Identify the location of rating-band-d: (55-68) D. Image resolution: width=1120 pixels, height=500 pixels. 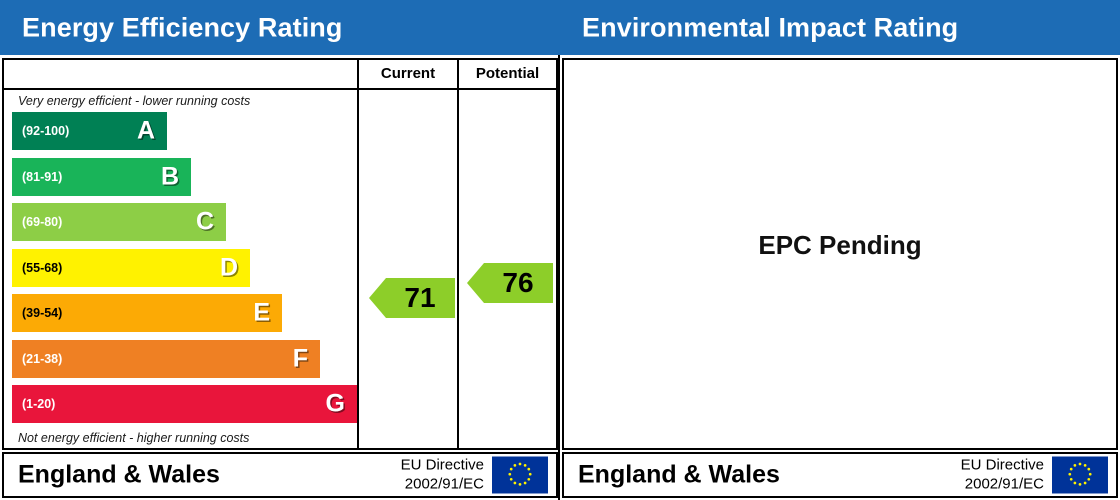
(131, 267).